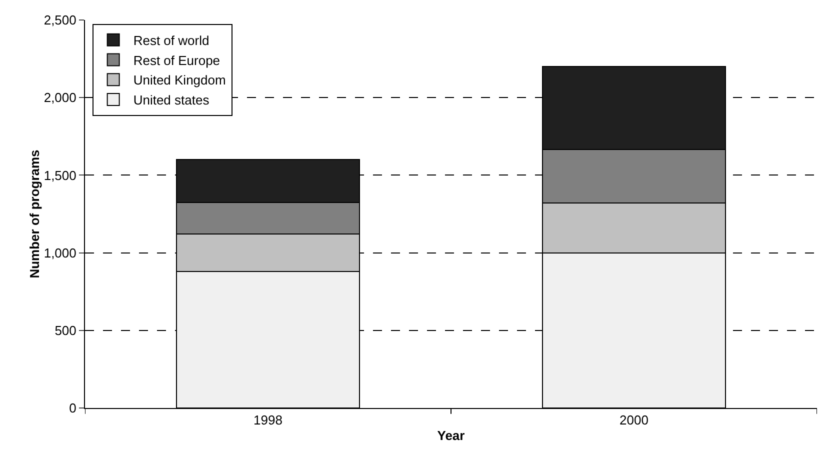 The image size is (823, 457). What do you see at coordinates (60, 20) in the screenshot?
I see `y-tick-label: 2,500` at bounding box center [60, 20].